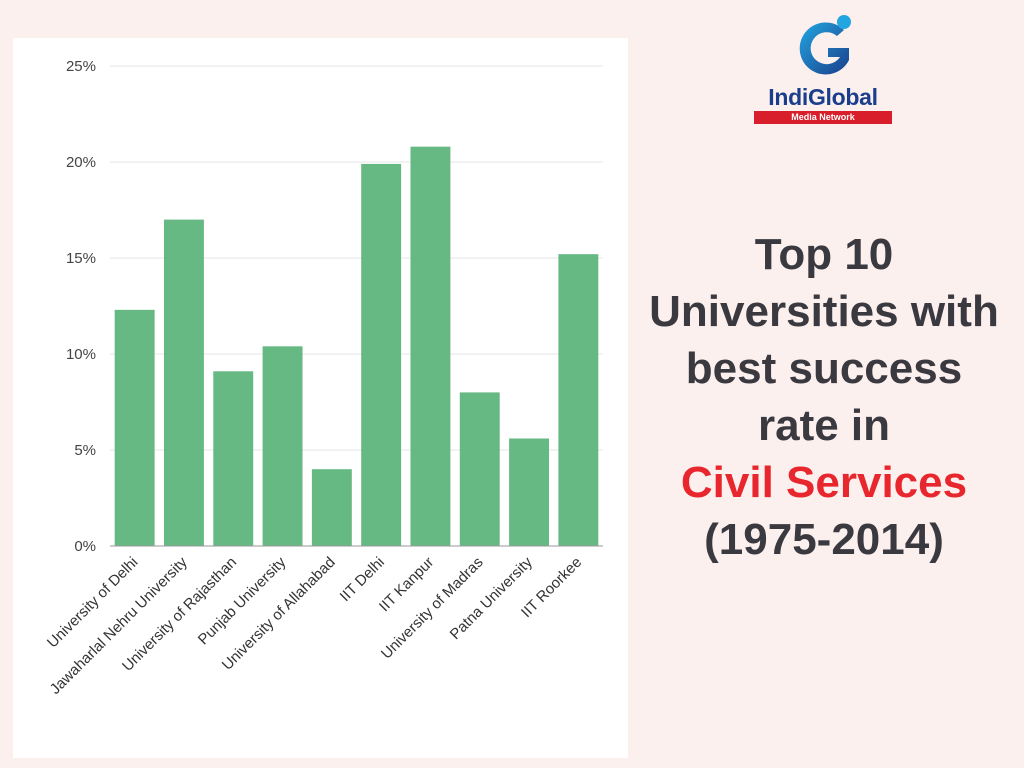 This screenshot has height=768, width=1024. I want to click on title-highlight: Civil Services, so click(824, 482).